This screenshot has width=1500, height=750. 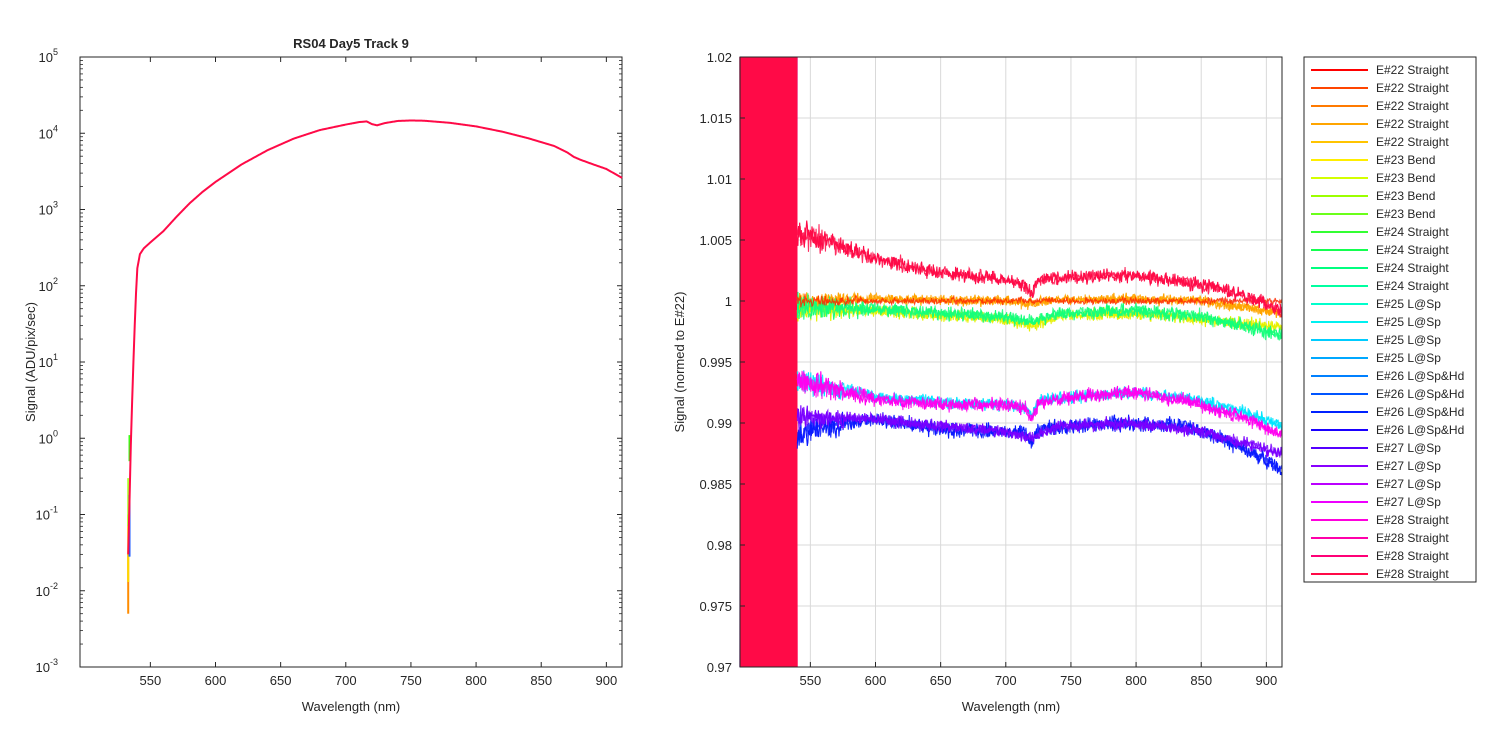 I want to click on left-x-tick-label: 550, so click(x=151, y=680).